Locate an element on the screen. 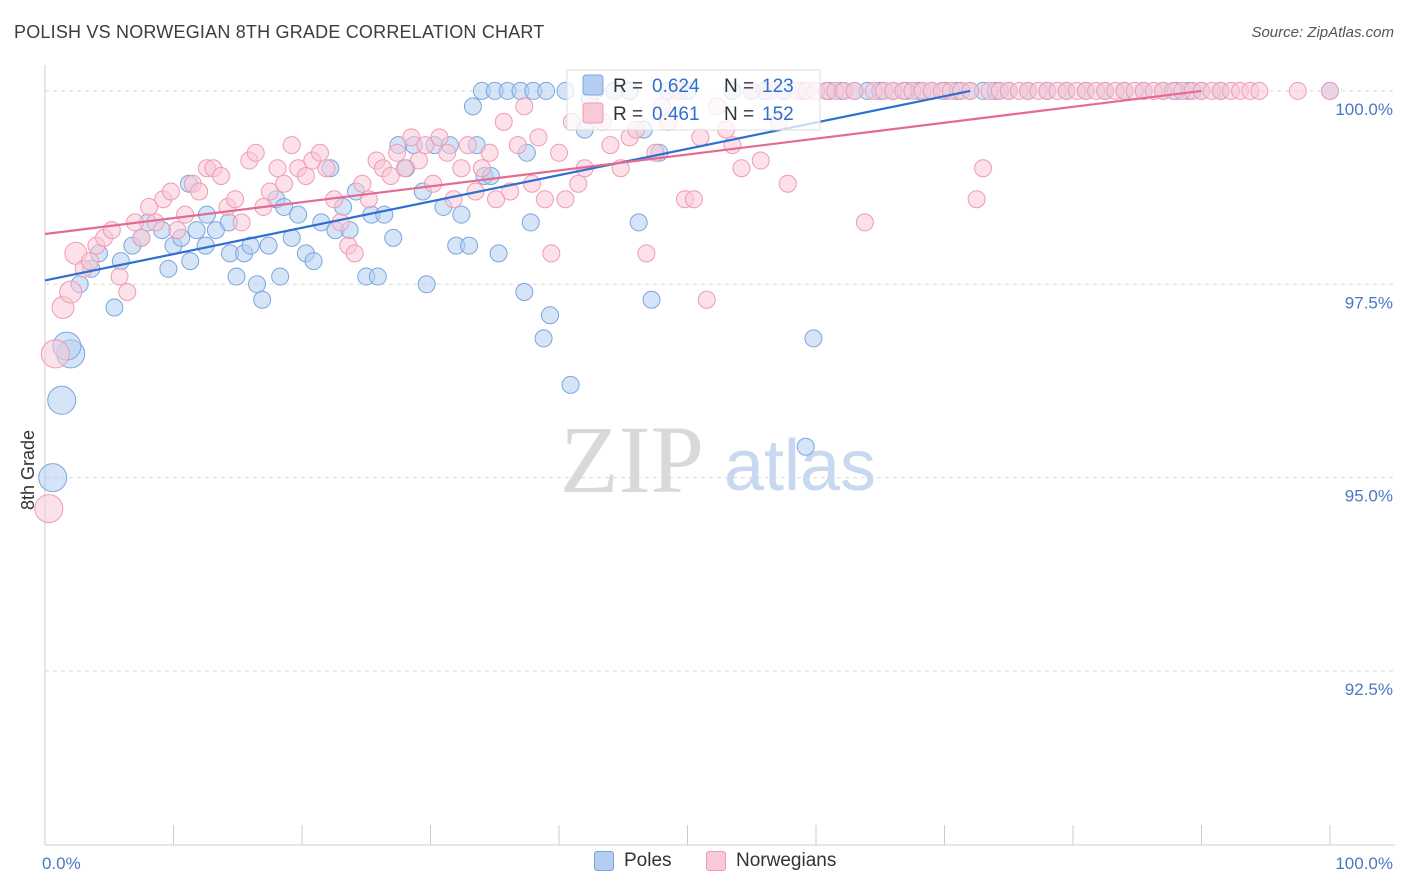  stats-norwegians-r-value: 0.461 is located at coordinates (676, 114).